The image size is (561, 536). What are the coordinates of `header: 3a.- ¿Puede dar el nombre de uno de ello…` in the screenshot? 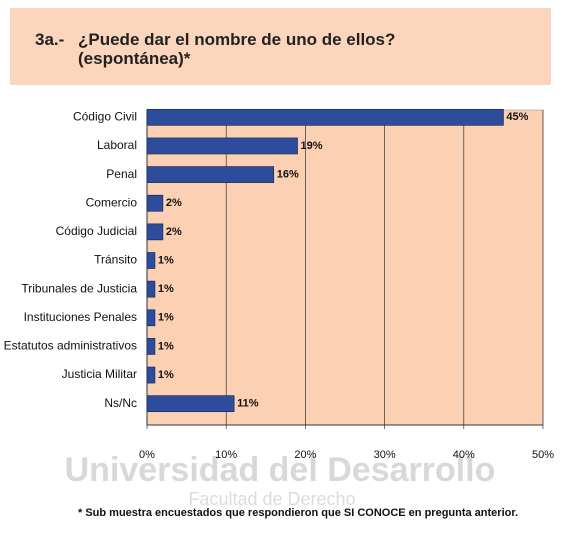 It's located at (280, 46).